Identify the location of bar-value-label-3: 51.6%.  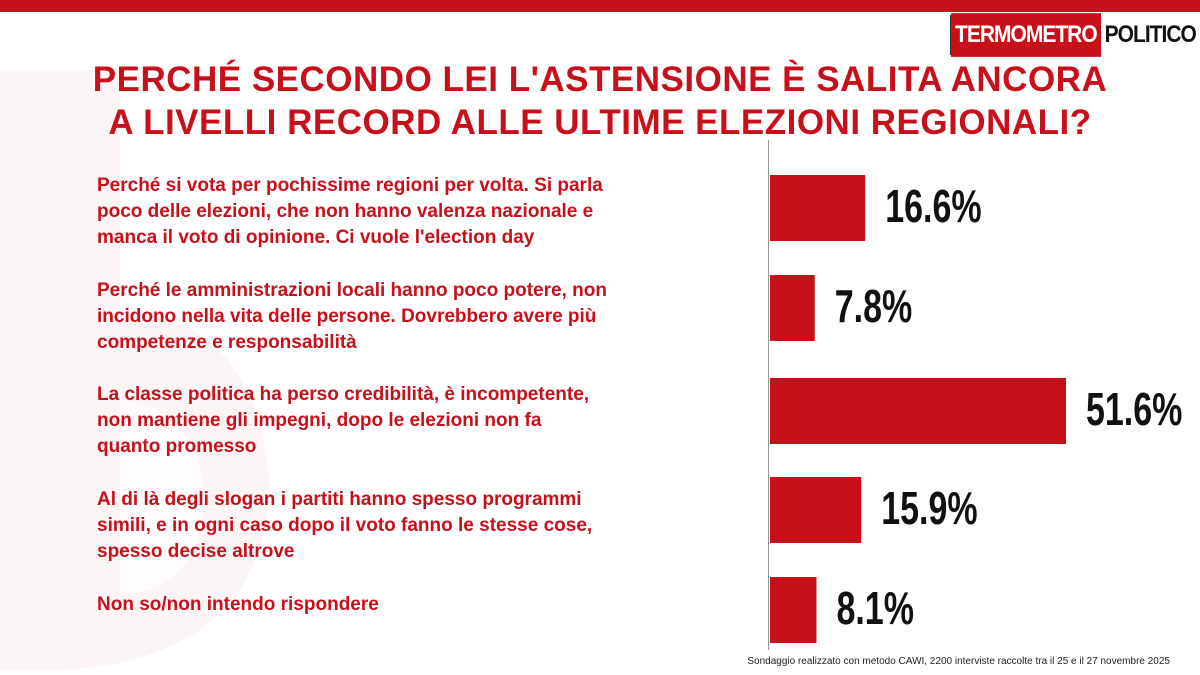
(1134, 409).